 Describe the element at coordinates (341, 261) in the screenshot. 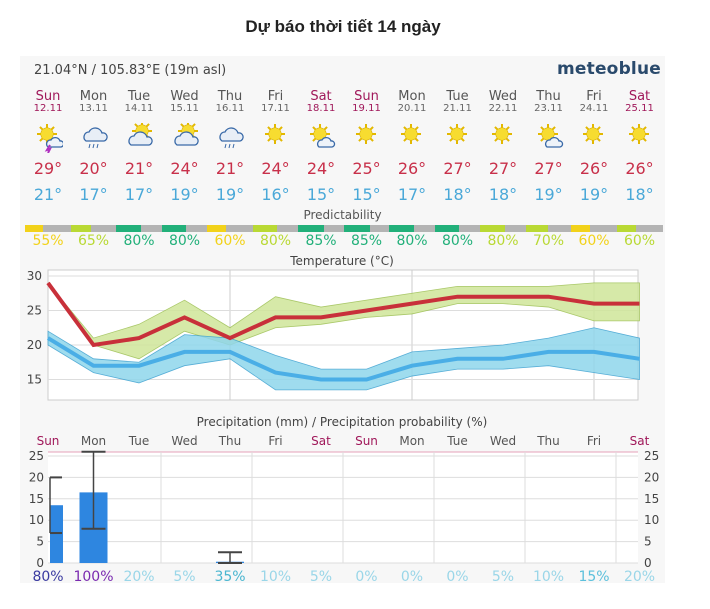

I see `temperature-title: Temperature (°C)` at that location.